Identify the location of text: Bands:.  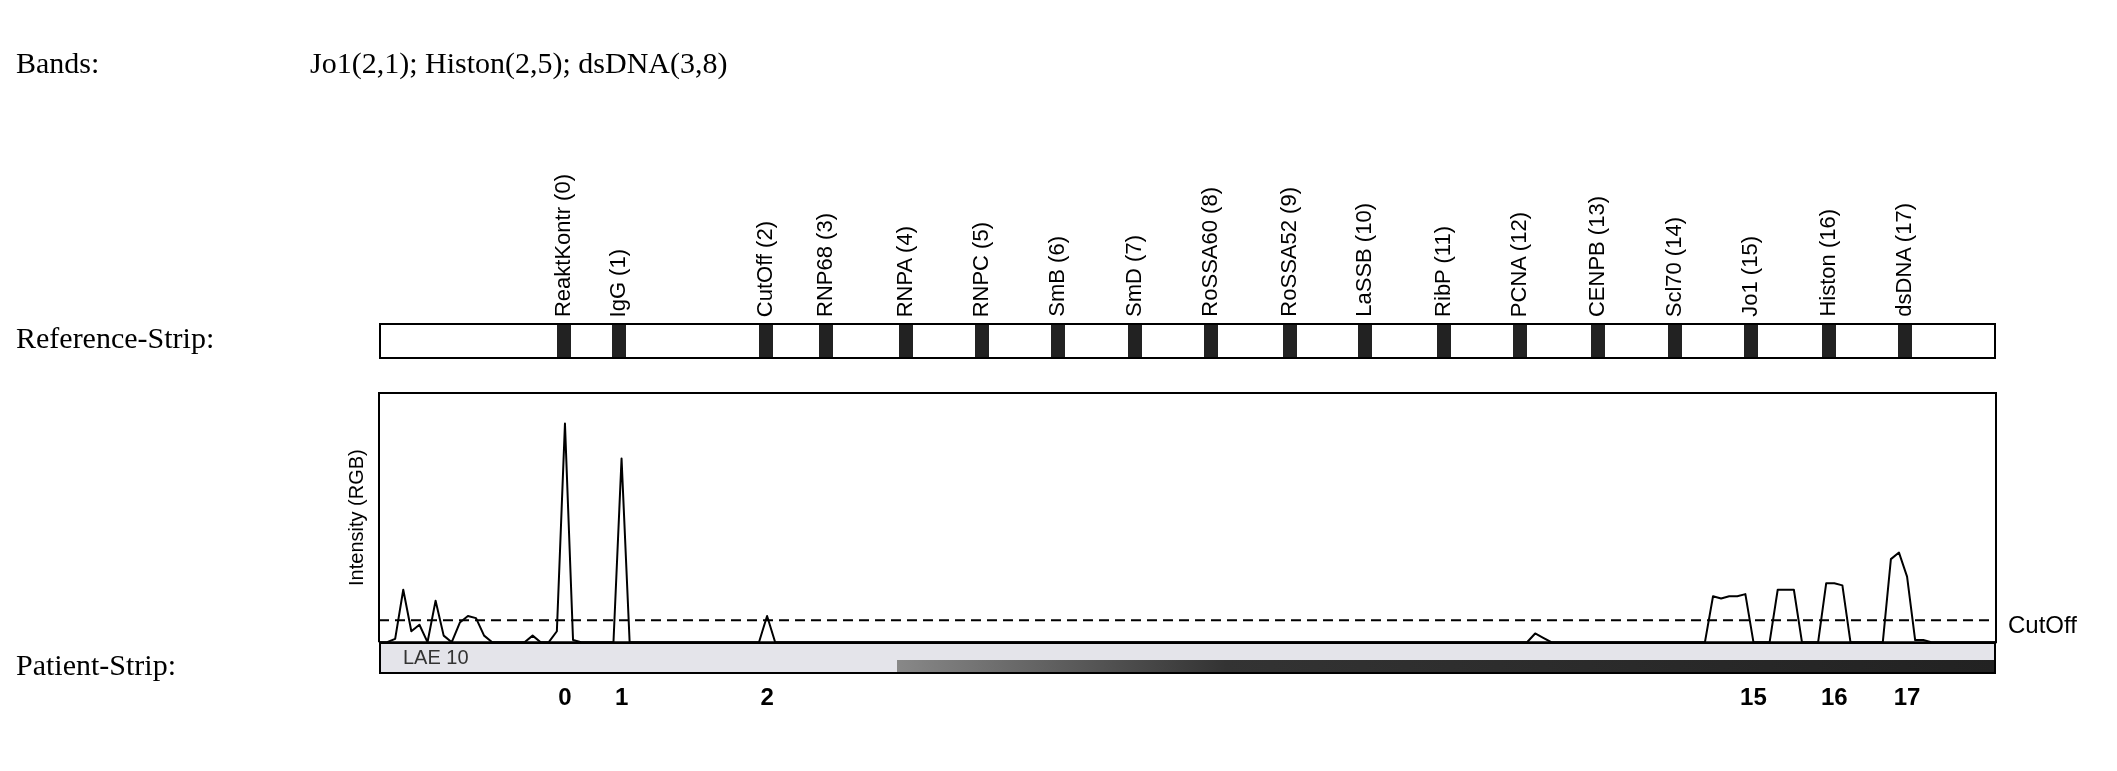
(58, 63).